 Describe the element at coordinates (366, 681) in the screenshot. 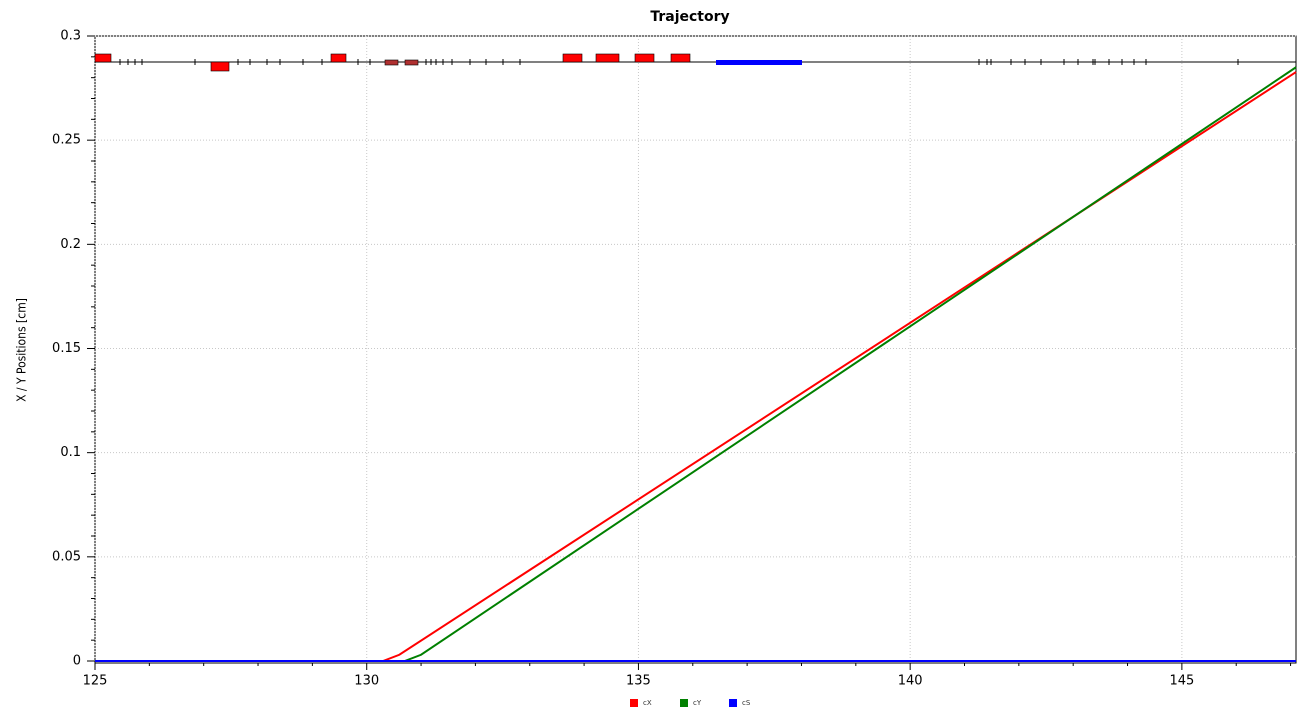

I see `x-tick-label: 130` at that location.